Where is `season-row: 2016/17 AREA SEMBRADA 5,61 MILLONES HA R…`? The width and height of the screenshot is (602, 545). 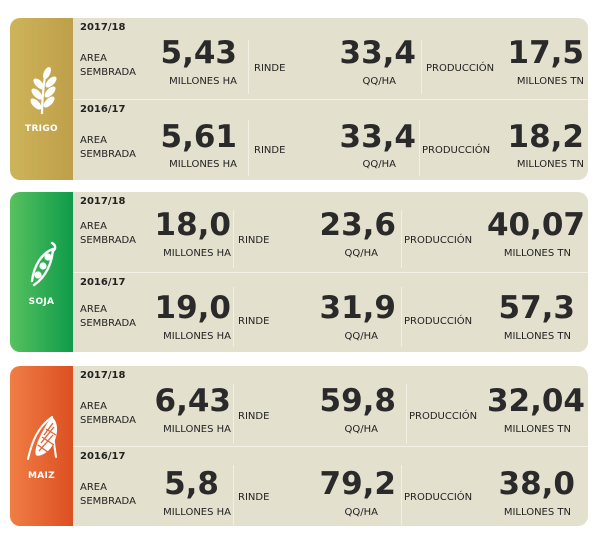
season-row: 2016/17 AREA SEMBRADA 5,61 MILLONES HA R… is located at coordinates (330, 139).